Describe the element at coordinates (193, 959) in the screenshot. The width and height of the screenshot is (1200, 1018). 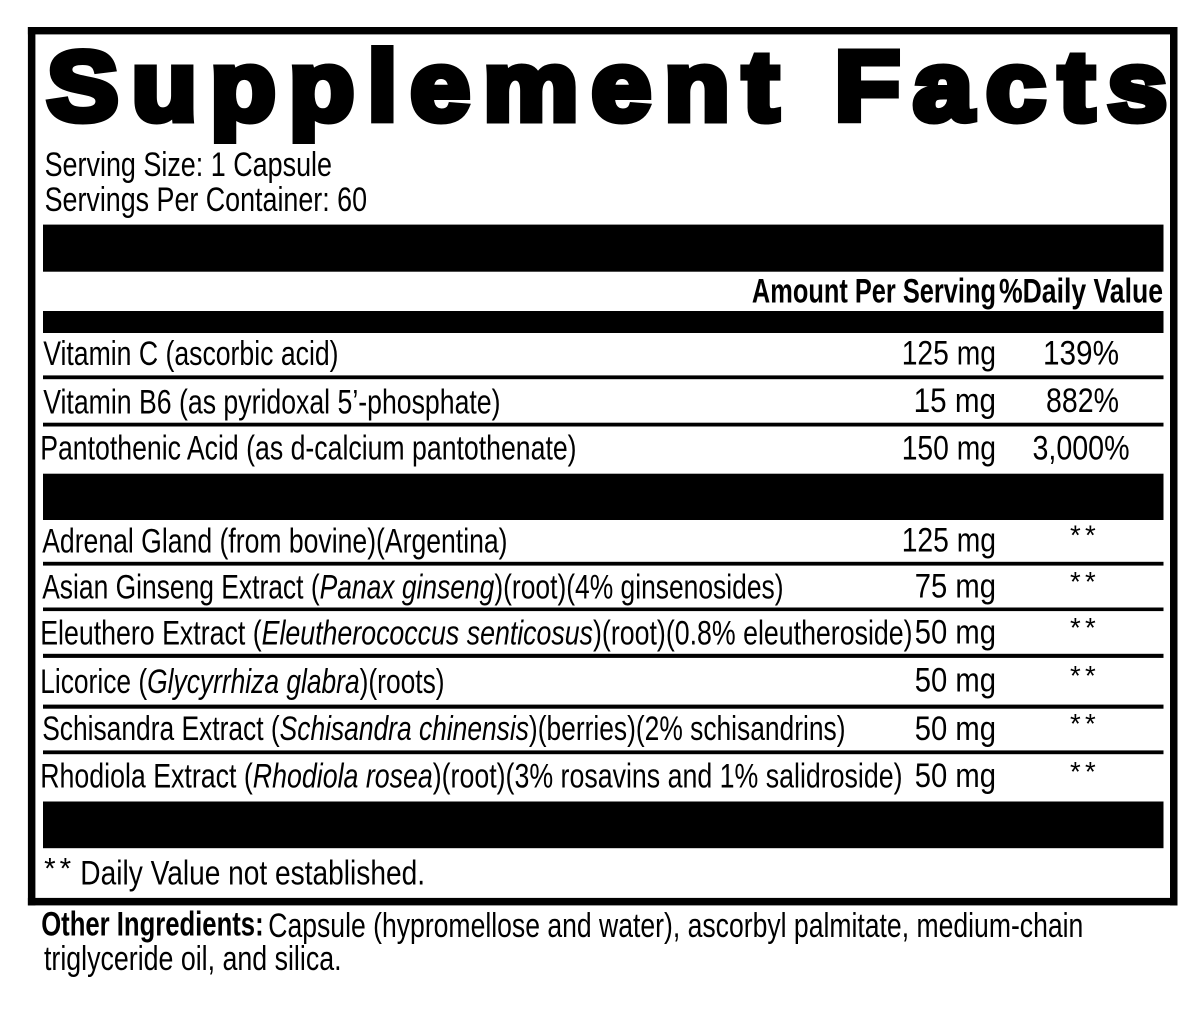
I see `svg-text: triglyceride oil, and silica.` at that location.